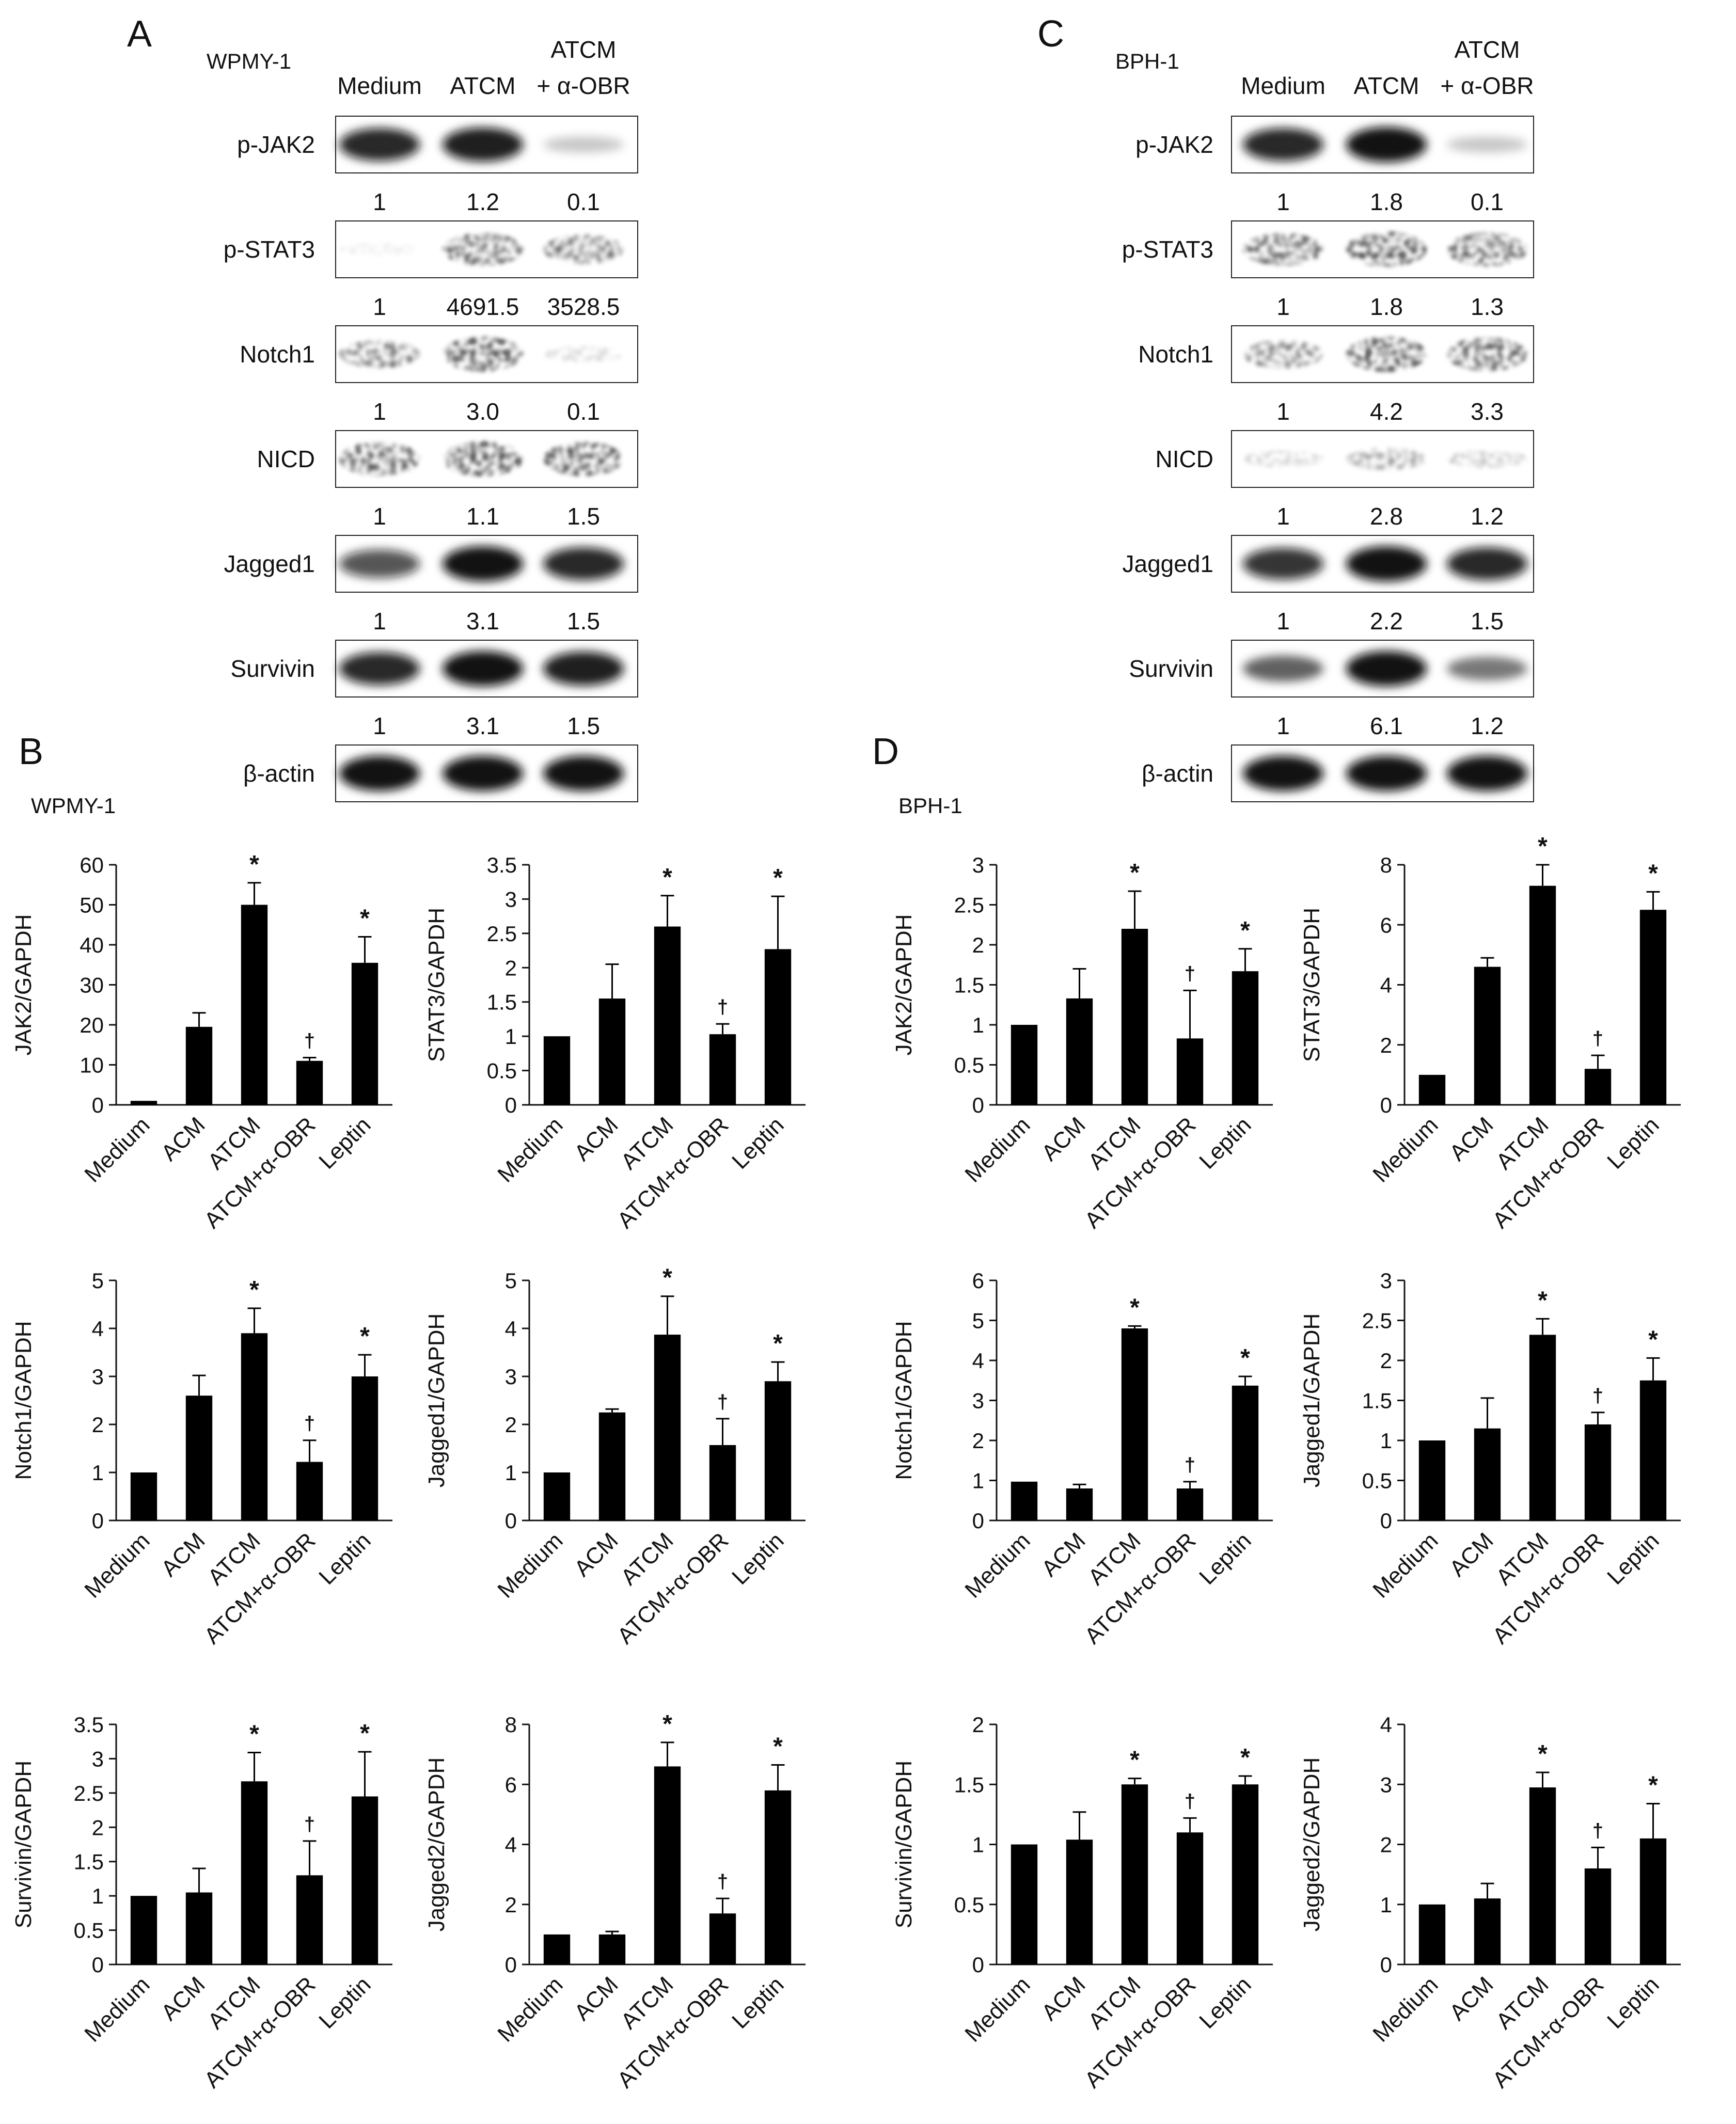 The height and width of the screenshot is (2124, 1736). I want to click on blot-row-label: Jagged1, so click(269, 563).